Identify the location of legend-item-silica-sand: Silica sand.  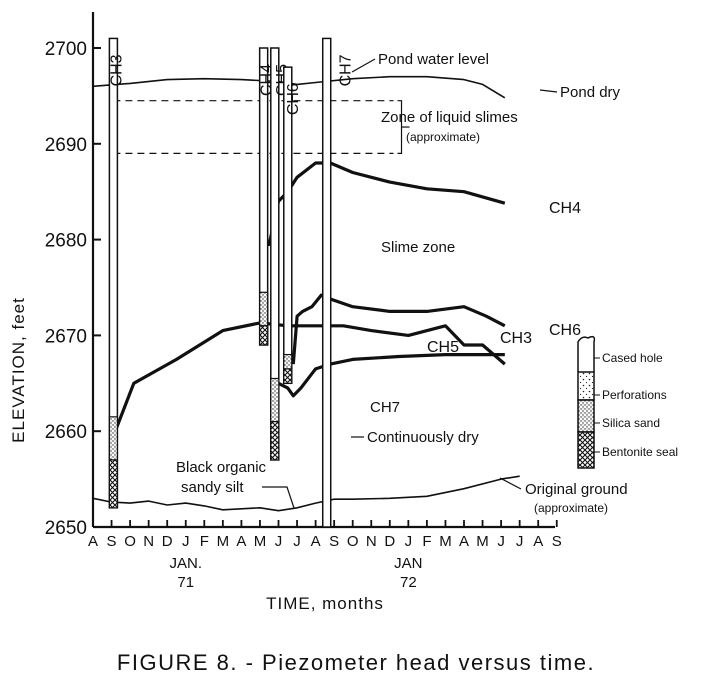
(631, 423).